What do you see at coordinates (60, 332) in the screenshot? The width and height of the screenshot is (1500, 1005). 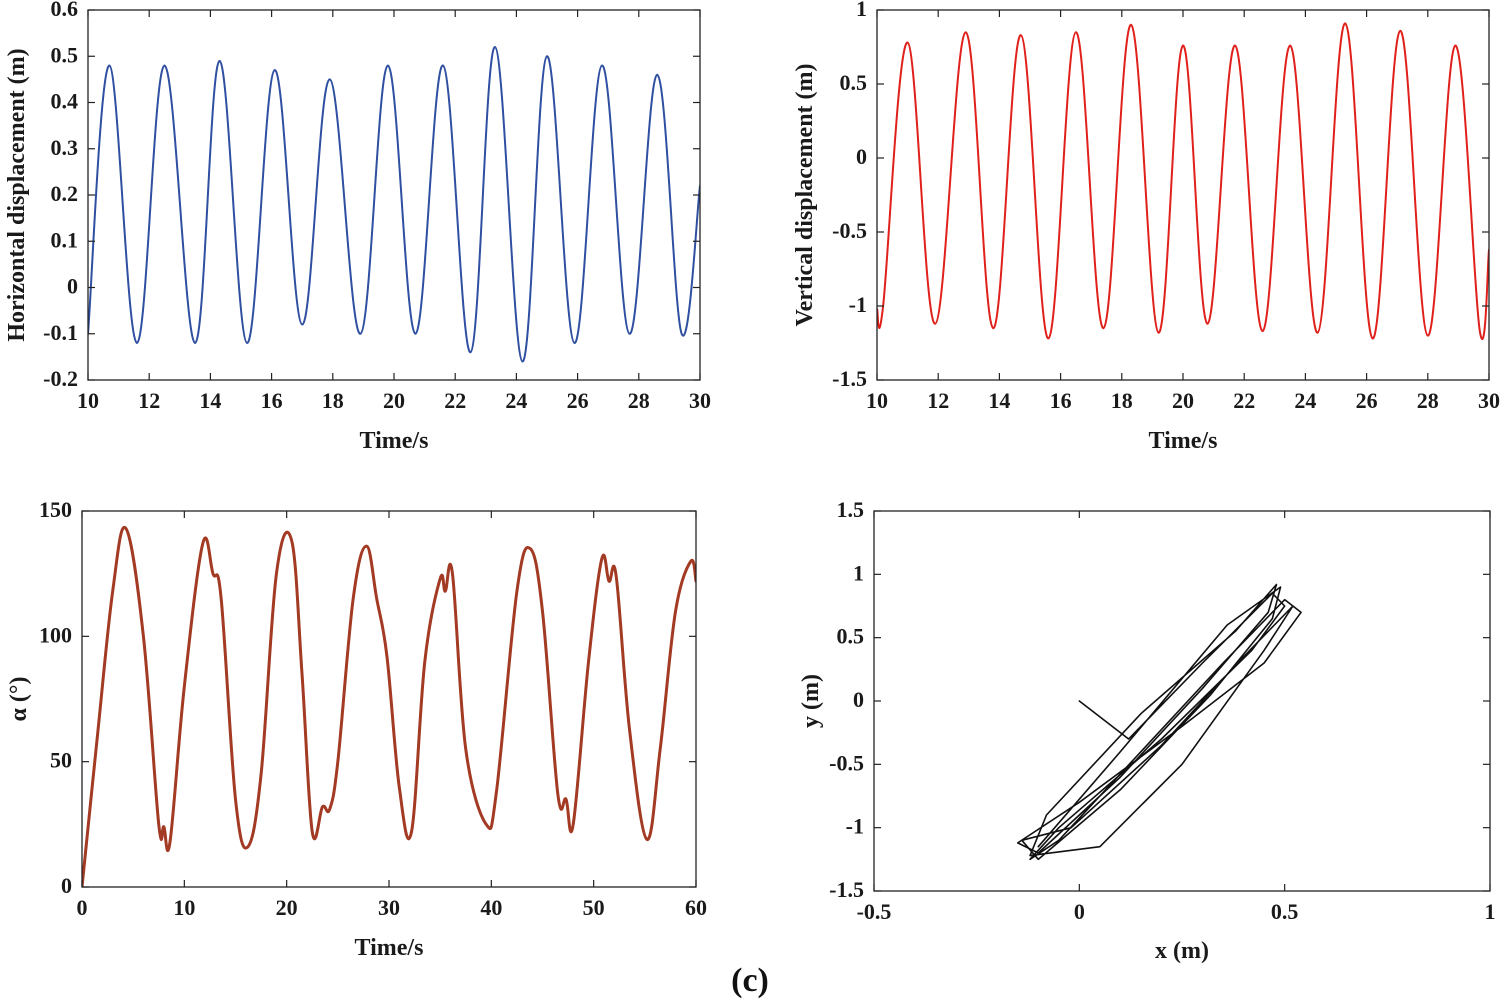 I see `y-tick-label: -0.1` at bounding box center [60, 332].